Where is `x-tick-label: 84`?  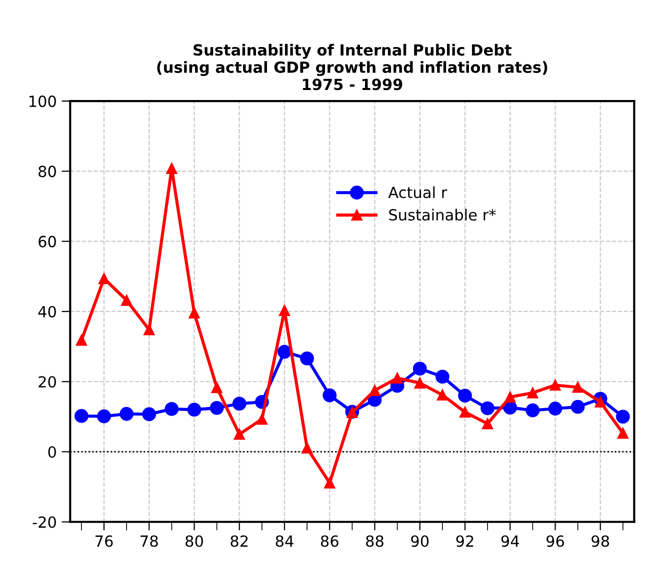 x-tick-label: 84 is located at coordinates (285, 541).